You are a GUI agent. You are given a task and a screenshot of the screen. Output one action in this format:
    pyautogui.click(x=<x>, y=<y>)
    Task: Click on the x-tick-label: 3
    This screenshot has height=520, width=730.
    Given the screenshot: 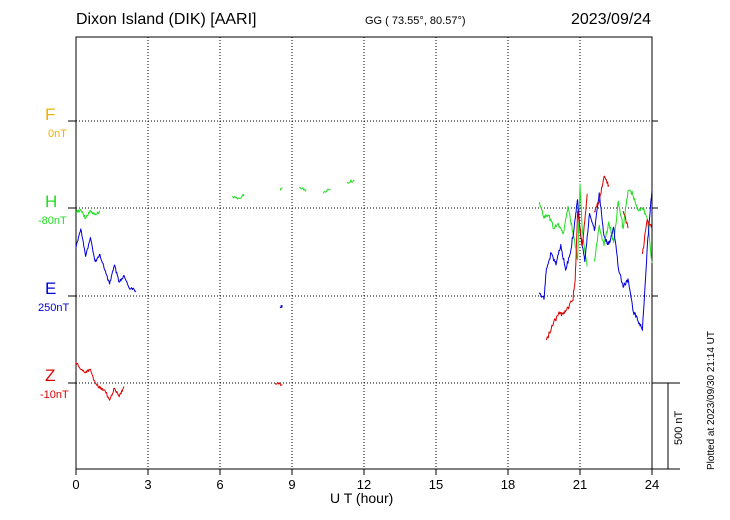 What is the action you would take?
    pyautogui.click(x=147, y=484)
    